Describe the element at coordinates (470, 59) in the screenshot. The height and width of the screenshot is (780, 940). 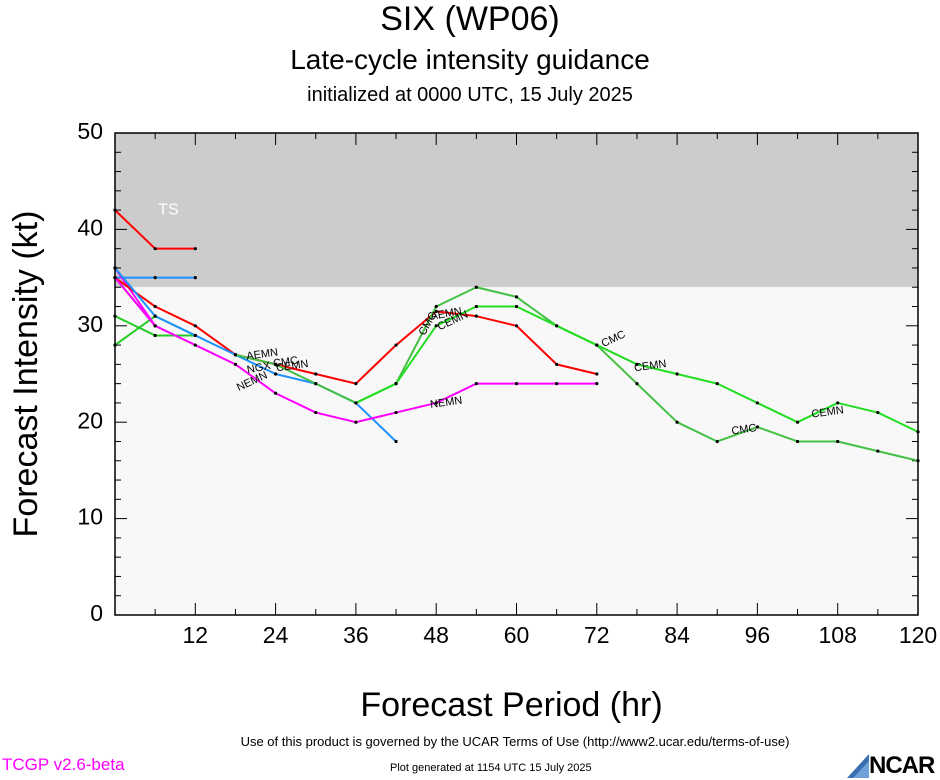
I see `chart-subtitle: Late-cycle intensity guidance` at that location.